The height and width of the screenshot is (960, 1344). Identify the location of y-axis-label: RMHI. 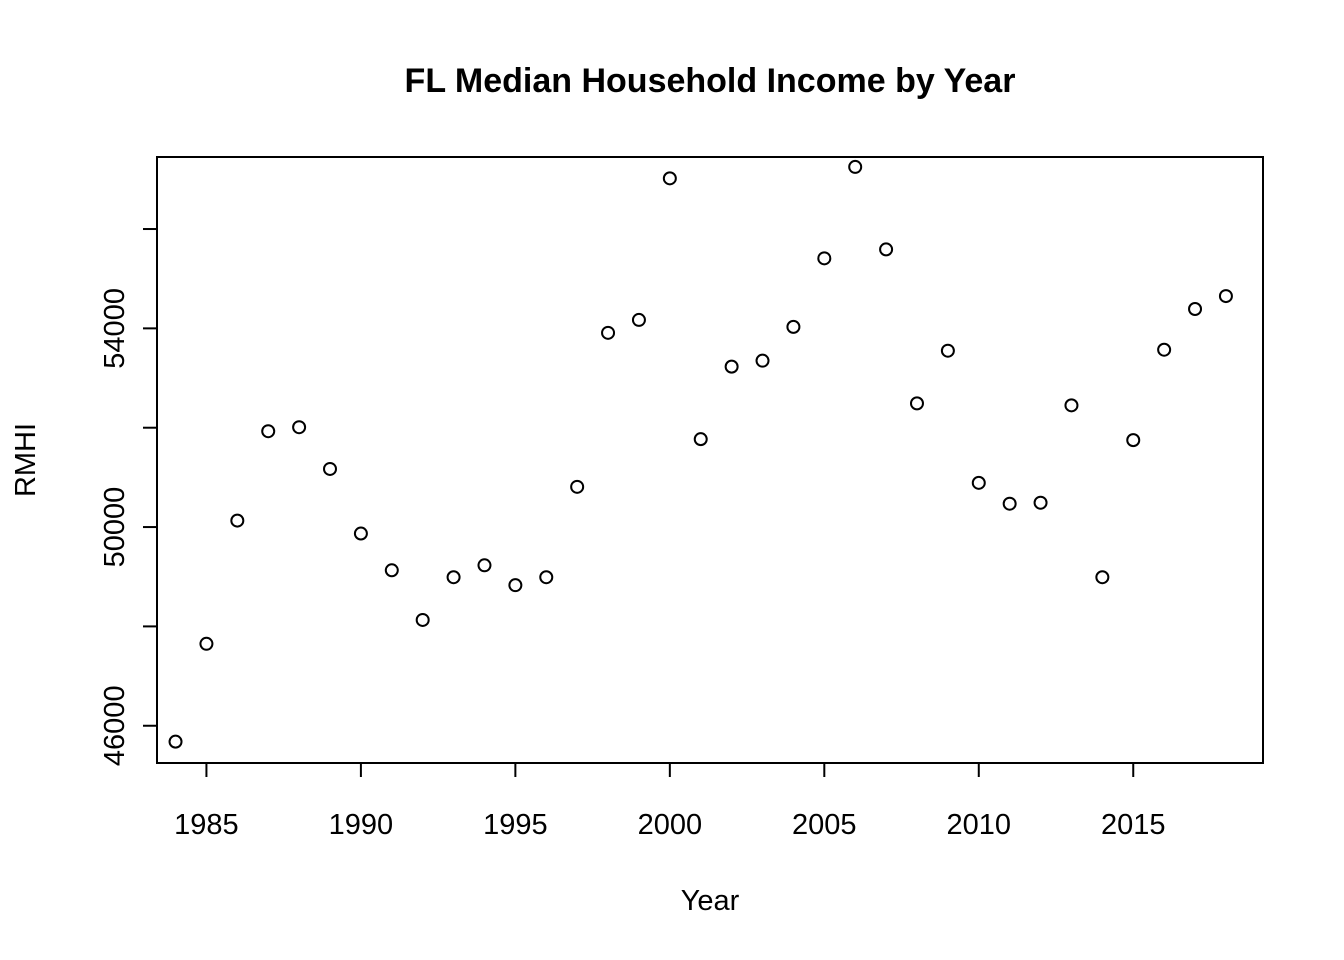
(26, 460).